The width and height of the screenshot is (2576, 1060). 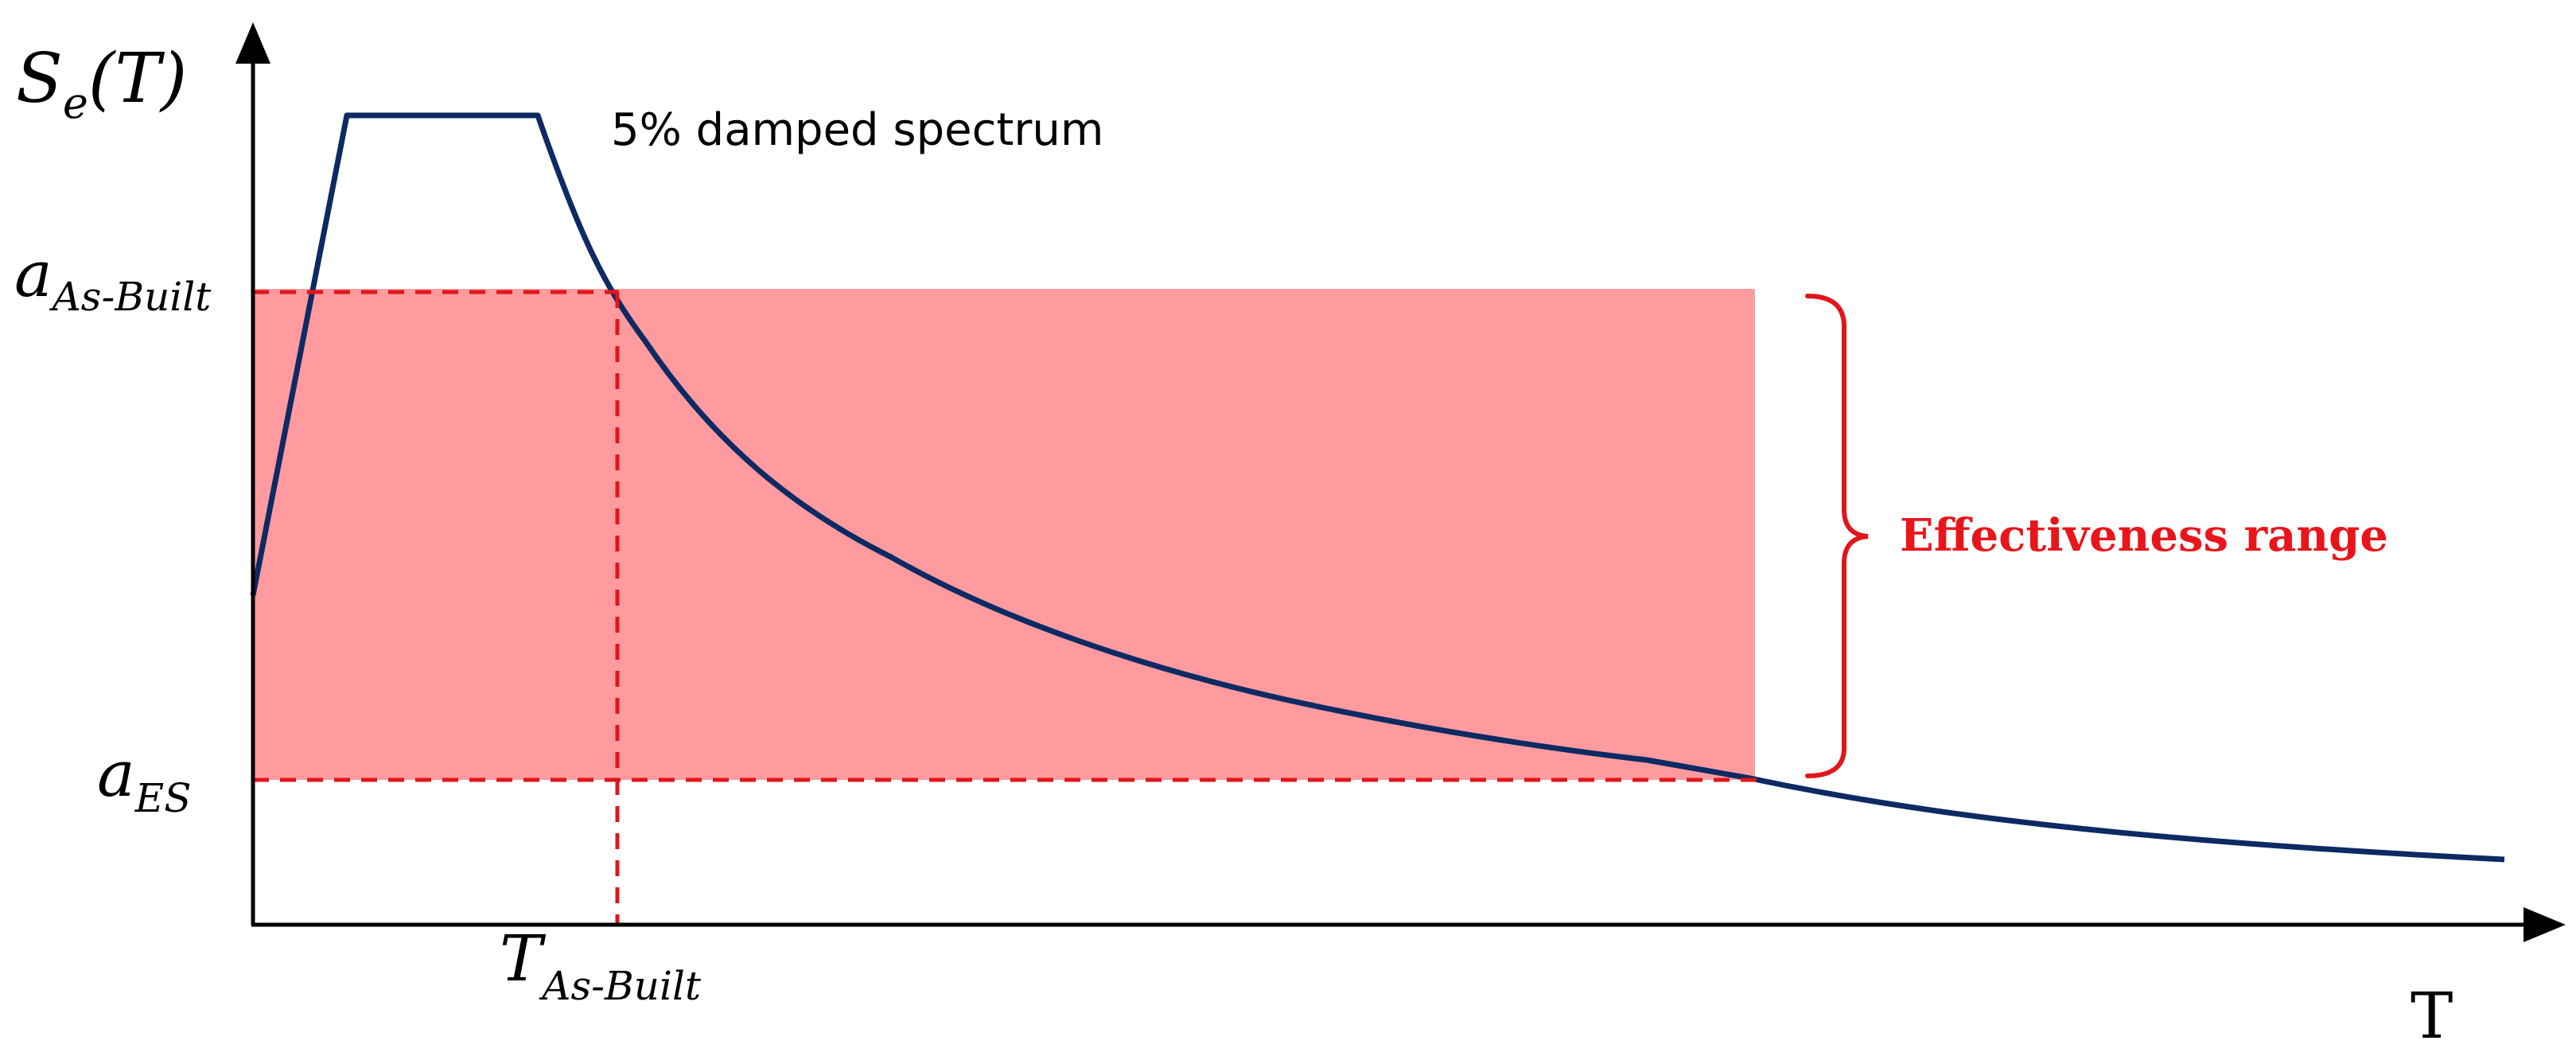 I want to click on y-axis-arrow, so click(x=253, y=43).